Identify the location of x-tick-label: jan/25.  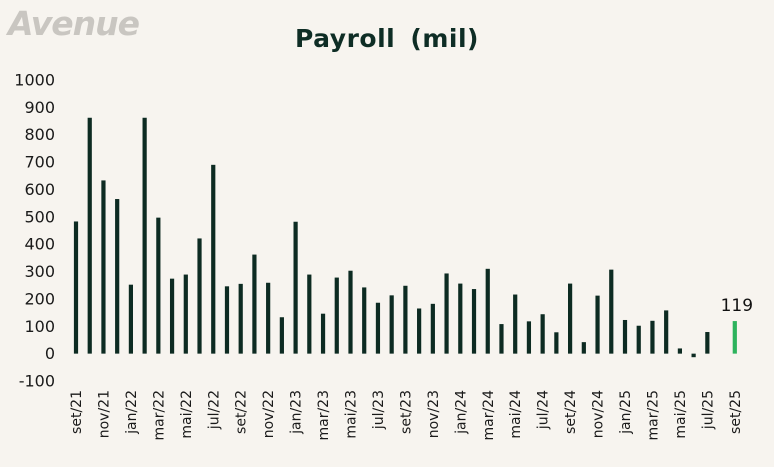
(626, 412).